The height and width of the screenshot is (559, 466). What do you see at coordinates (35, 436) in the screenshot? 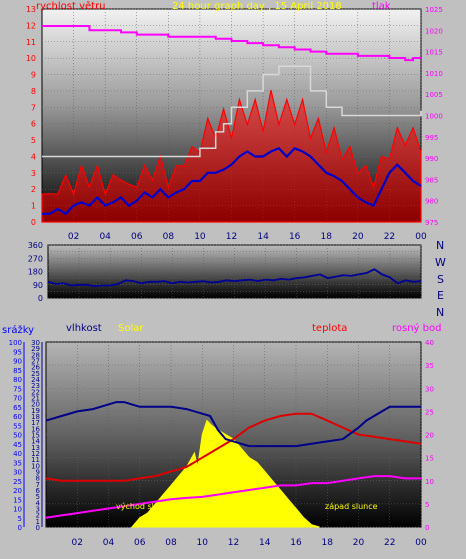
I see `humidity-ytick-label: 15` at bounding box center [35, 436].